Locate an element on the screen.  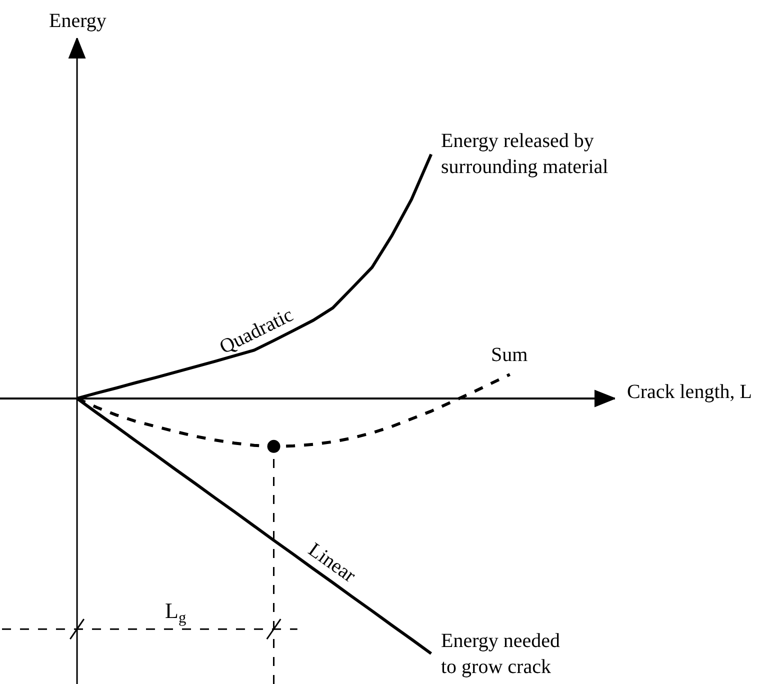
text: Crack length, L is located at coordinates (689, 392).